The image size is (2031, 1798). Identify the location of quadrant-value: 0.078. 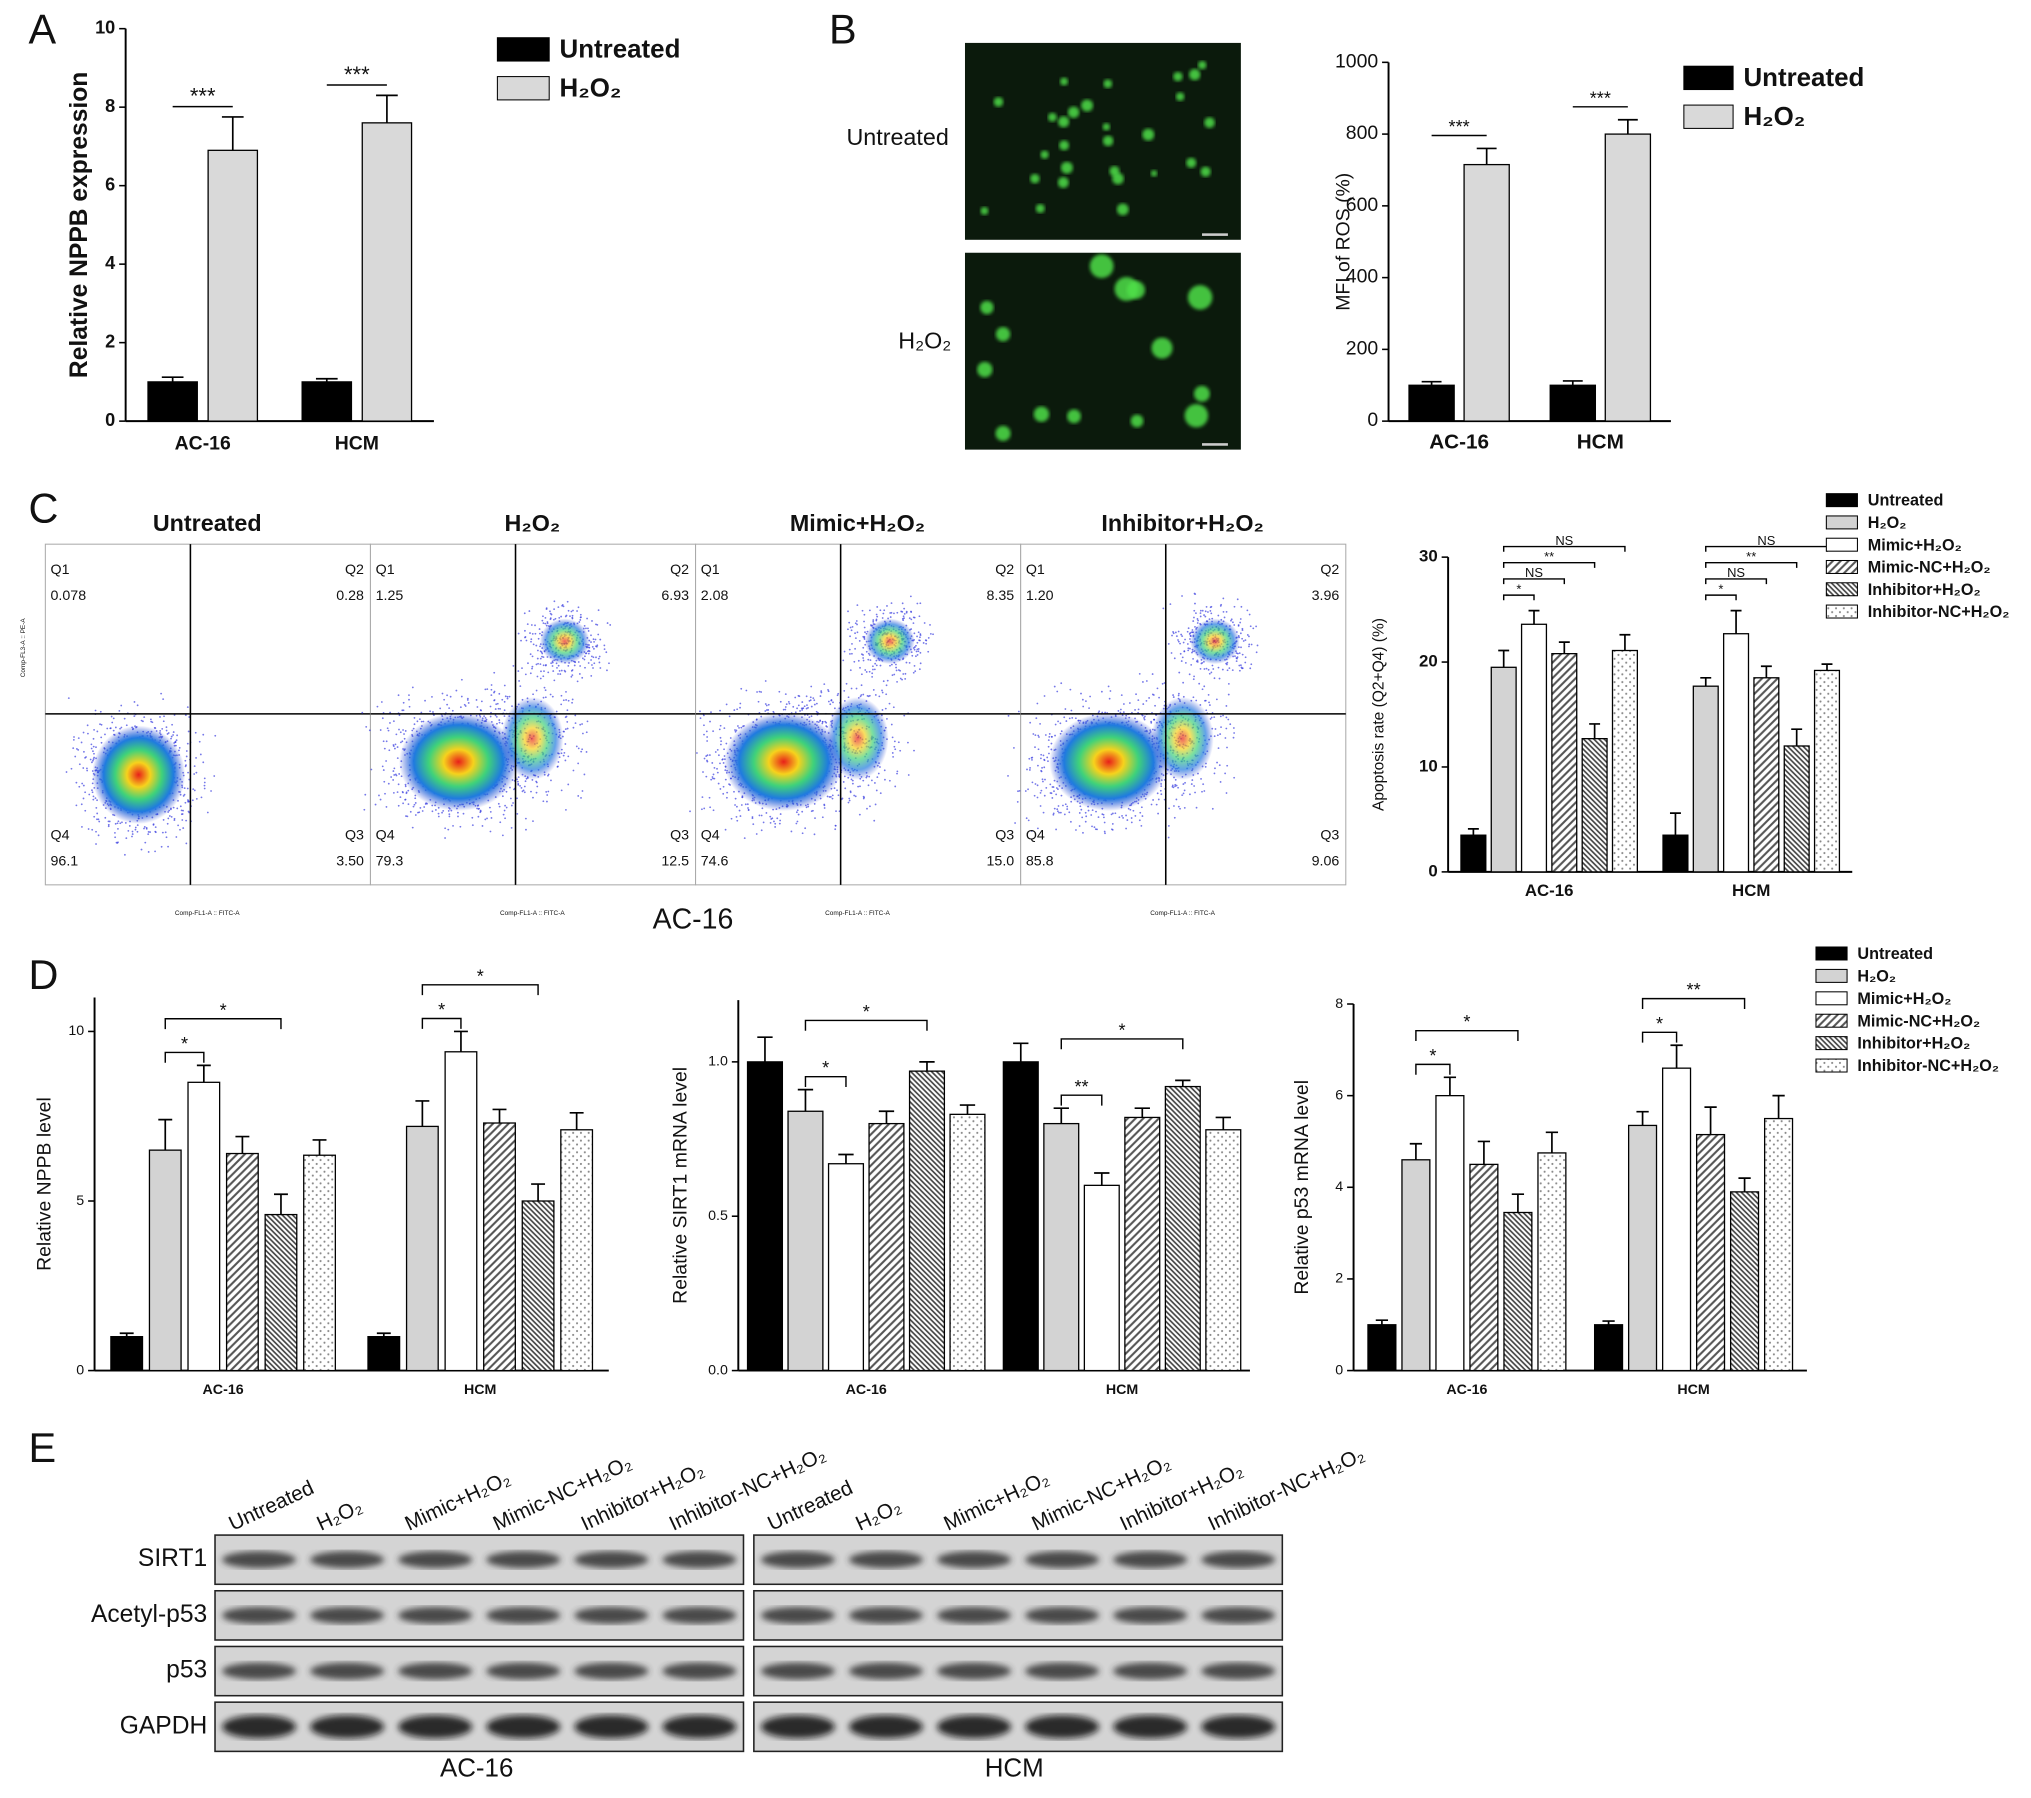
(69, 596).